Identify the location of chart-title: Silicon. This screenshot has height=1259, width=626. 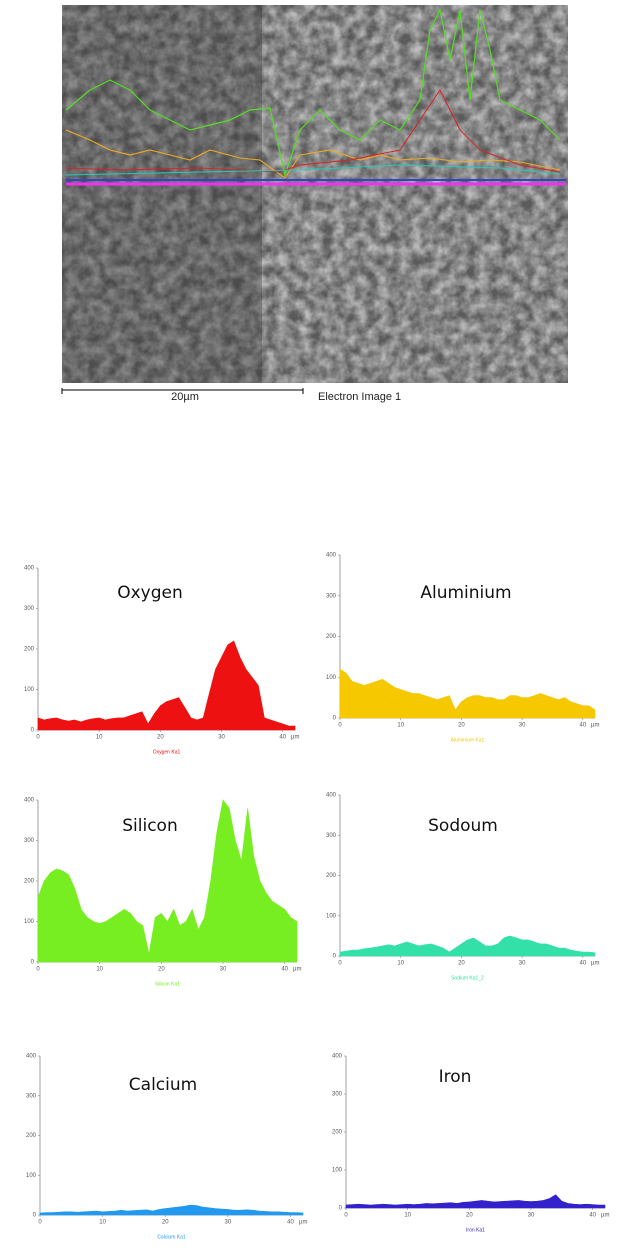
(149, 826).